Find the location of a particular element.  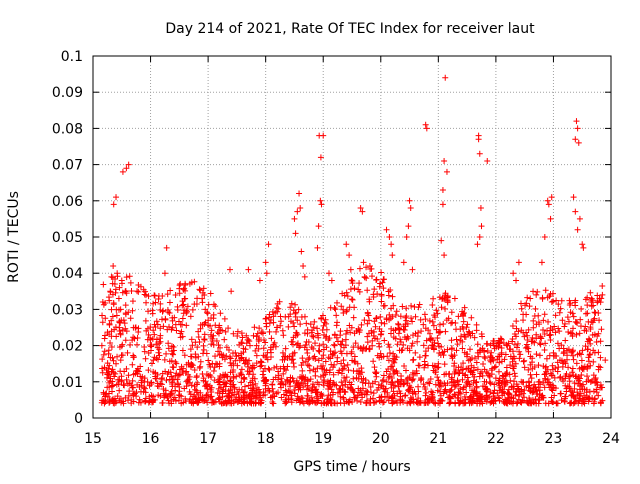

y-axis-label: ROTI / TECUs is located at coordinates (14, 237).